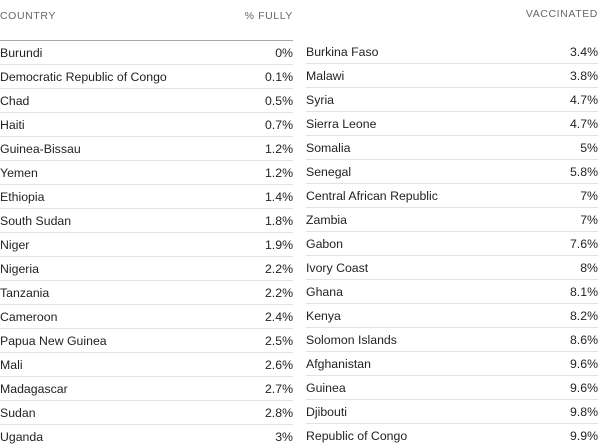  I want to click on vaccination-percent: 9.8%, so click(583, 412).